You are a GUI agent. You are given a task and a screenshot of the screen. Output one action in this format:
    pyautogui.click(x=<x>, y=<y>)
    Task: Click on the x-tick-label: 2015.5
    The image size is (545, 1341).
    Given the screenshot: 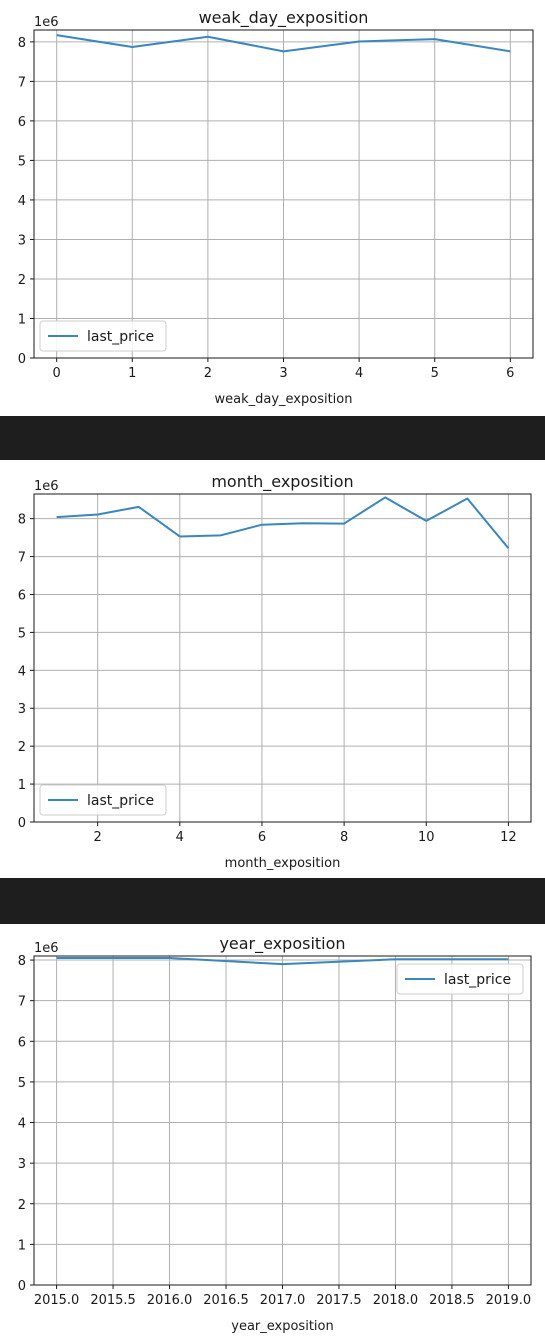 What is the action you would take?
    pyautogui.click(x=113, y=1300)
    